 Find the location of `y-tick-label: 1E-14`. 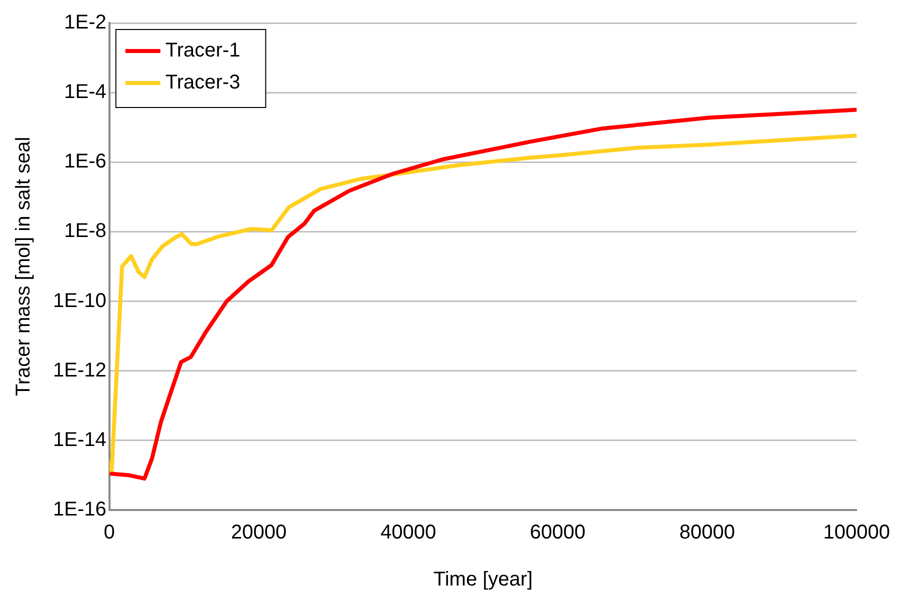

y-tick-label: 1E-14 is located at coordinates (79, 439).